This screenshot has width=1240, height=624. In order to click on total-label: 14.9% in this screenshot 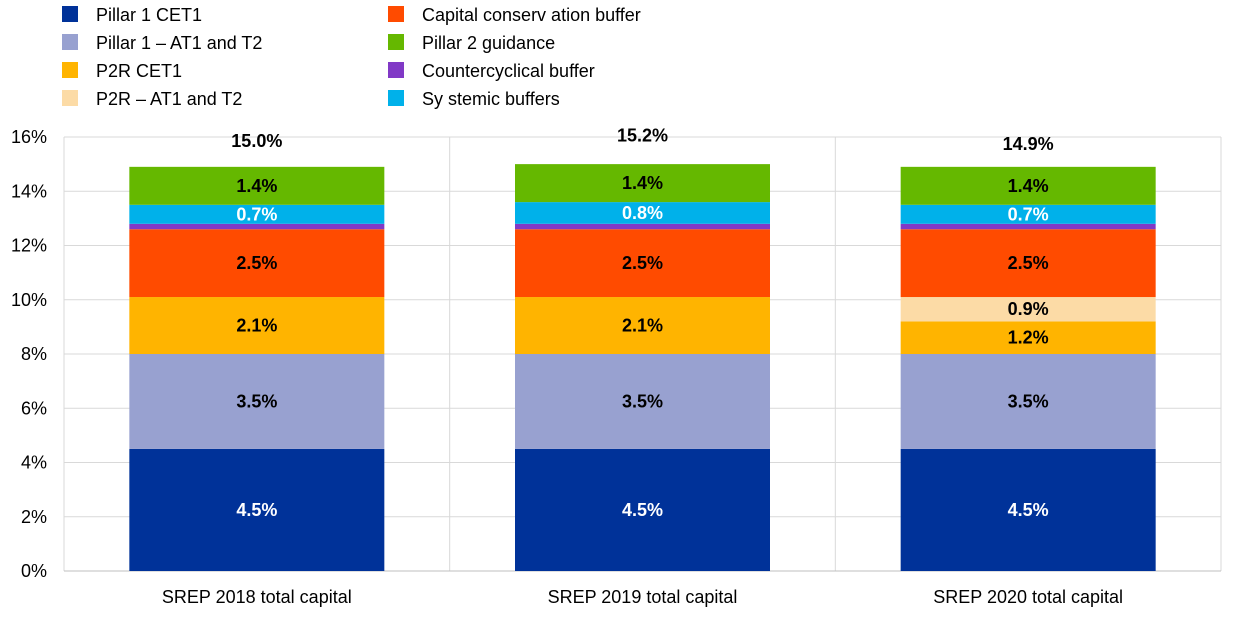, I will do `click(1028, 144)`.